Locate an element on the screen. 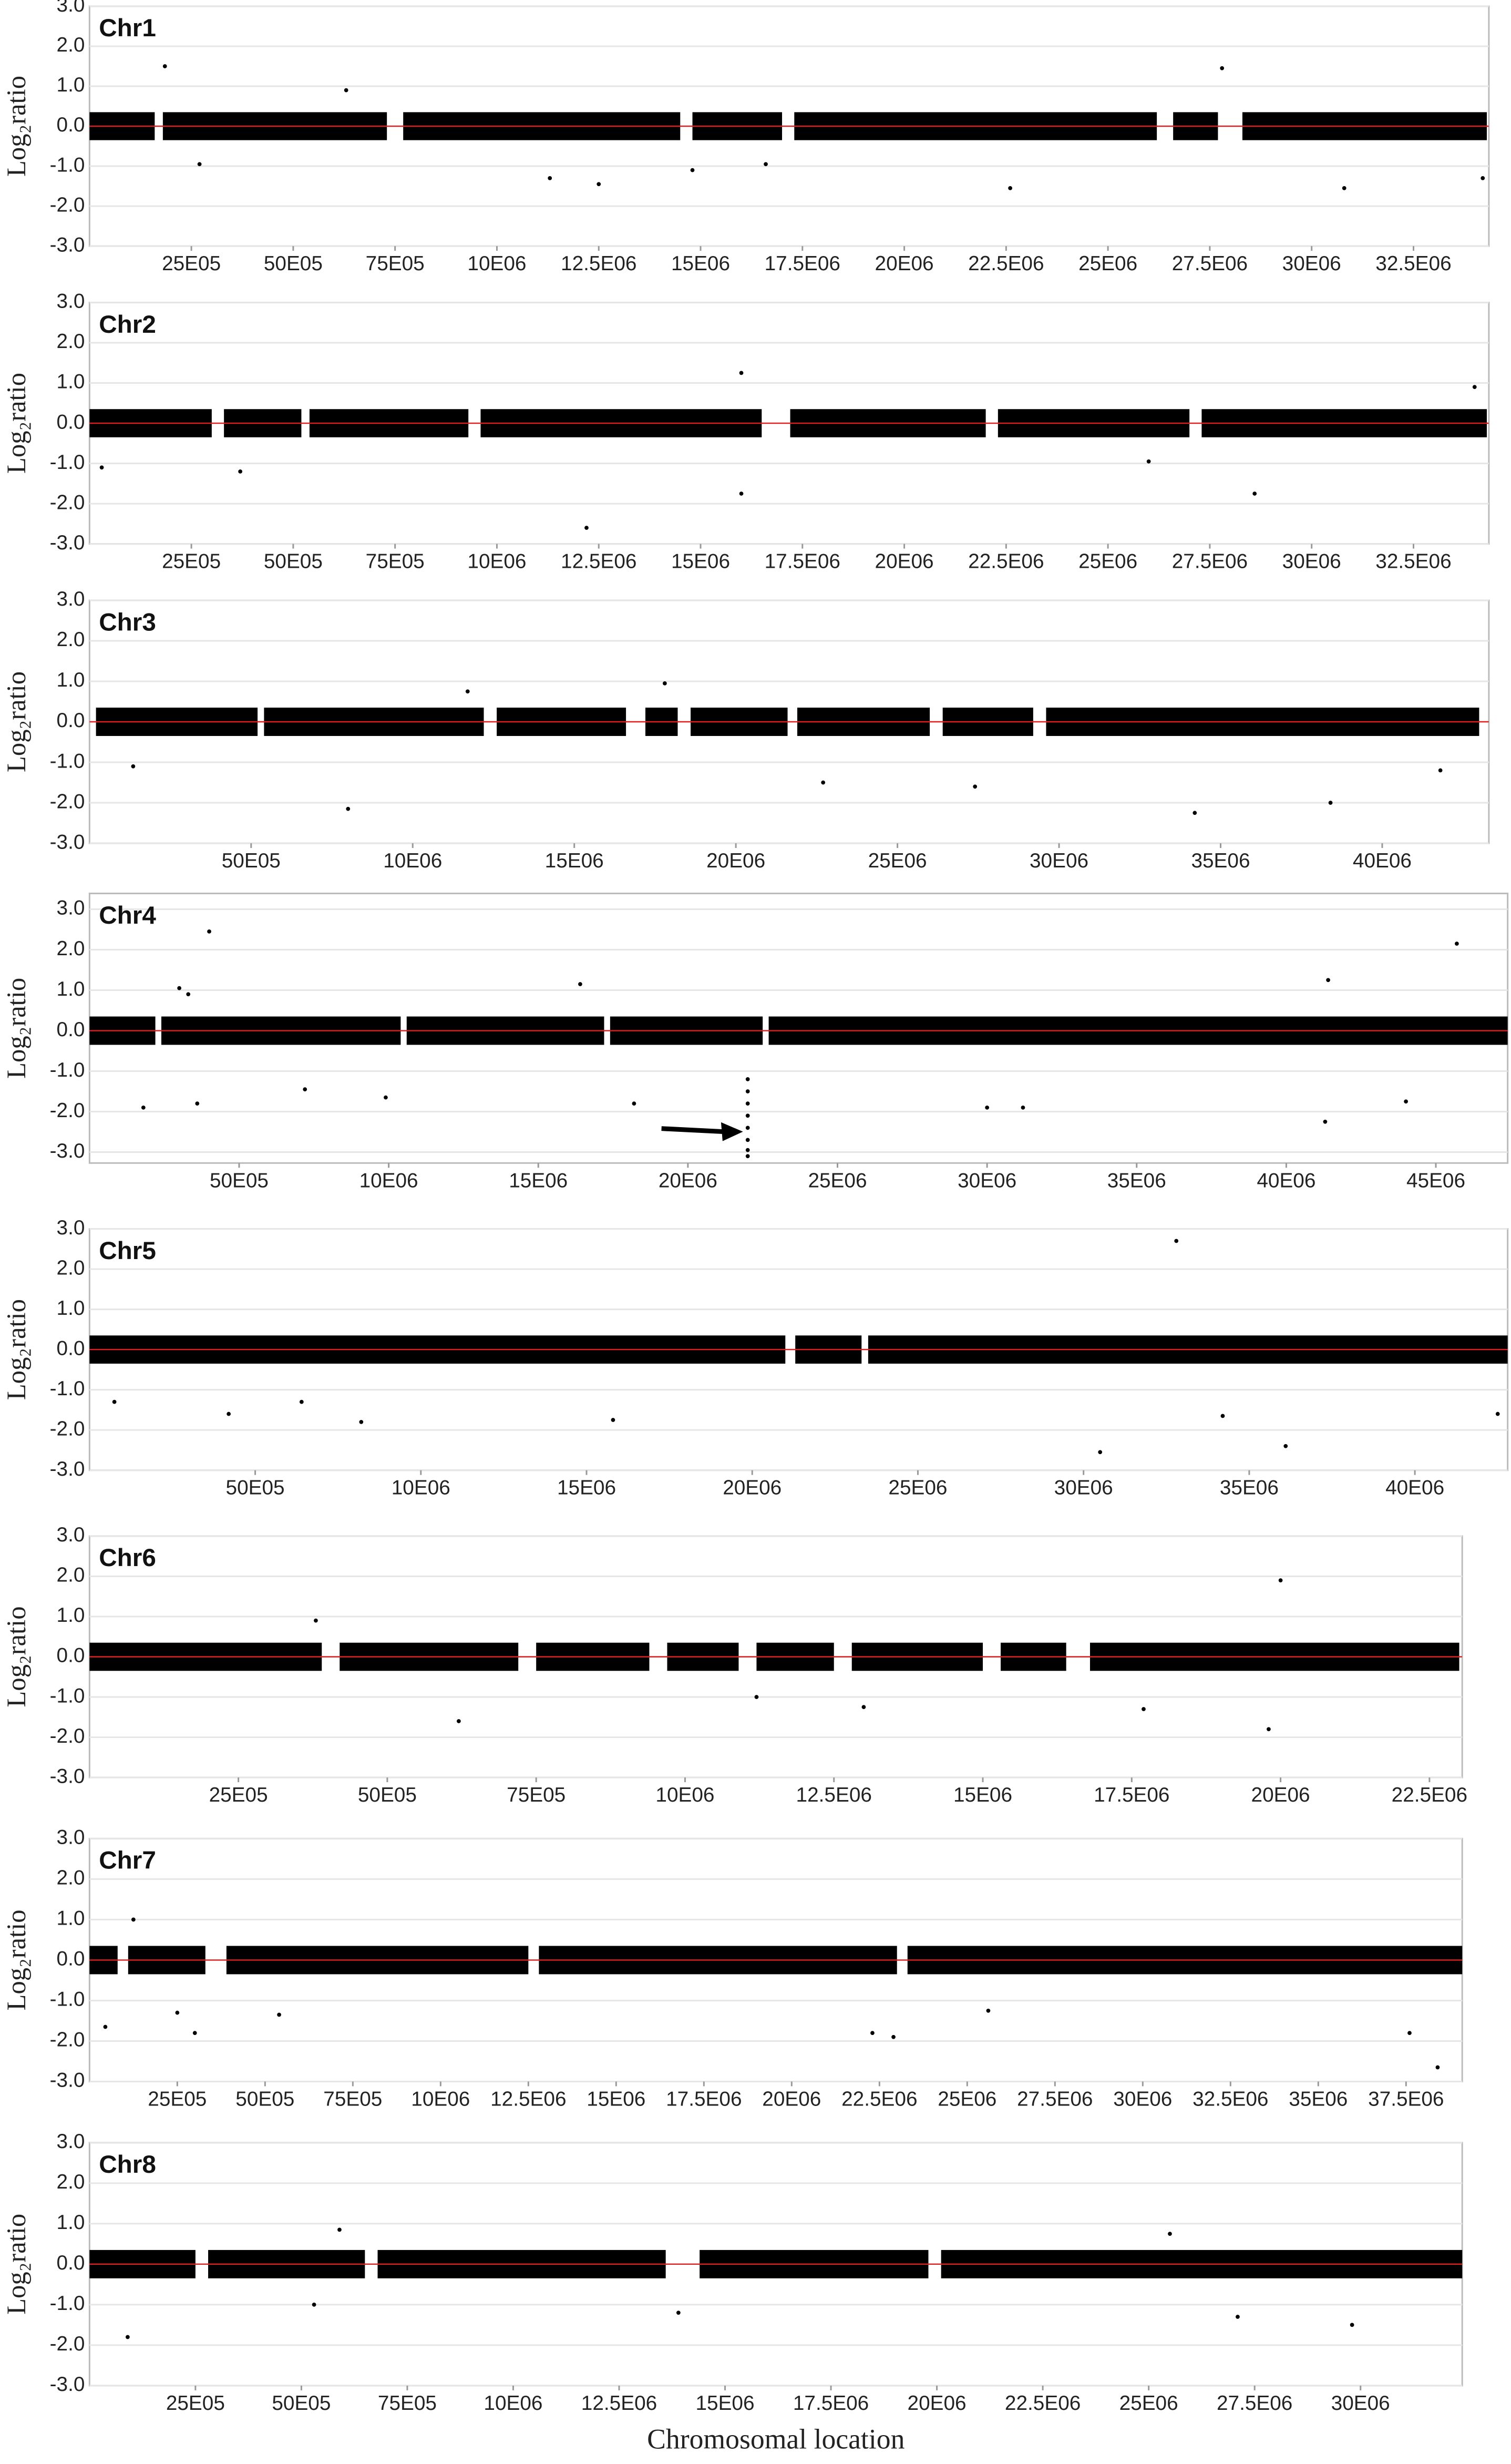  panel-title: Chr2 is located at coordinates (127, 325).